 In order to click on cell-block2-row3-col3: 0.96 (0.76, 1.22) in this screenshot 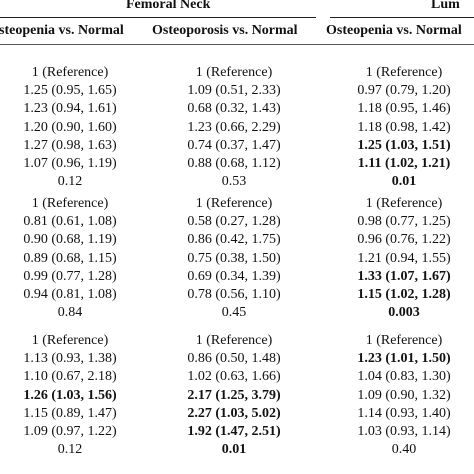, I will do `click(404, 240)`.